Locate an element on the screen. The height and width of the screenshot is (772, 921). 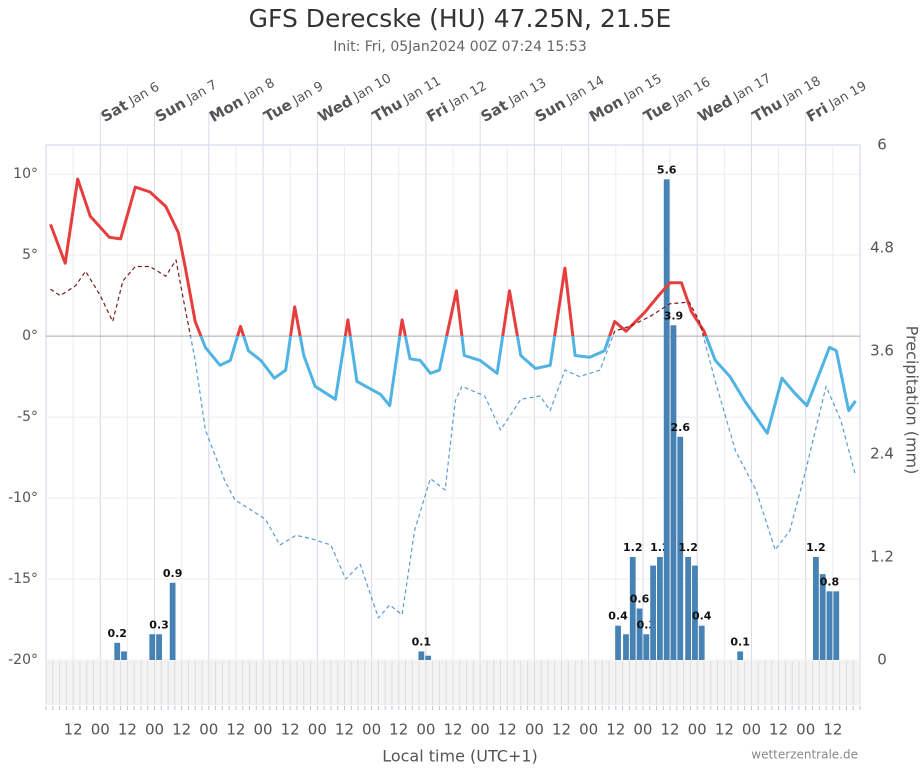
y2-axis-label: Precipitation (mm) is located at coordinates (912, 400).